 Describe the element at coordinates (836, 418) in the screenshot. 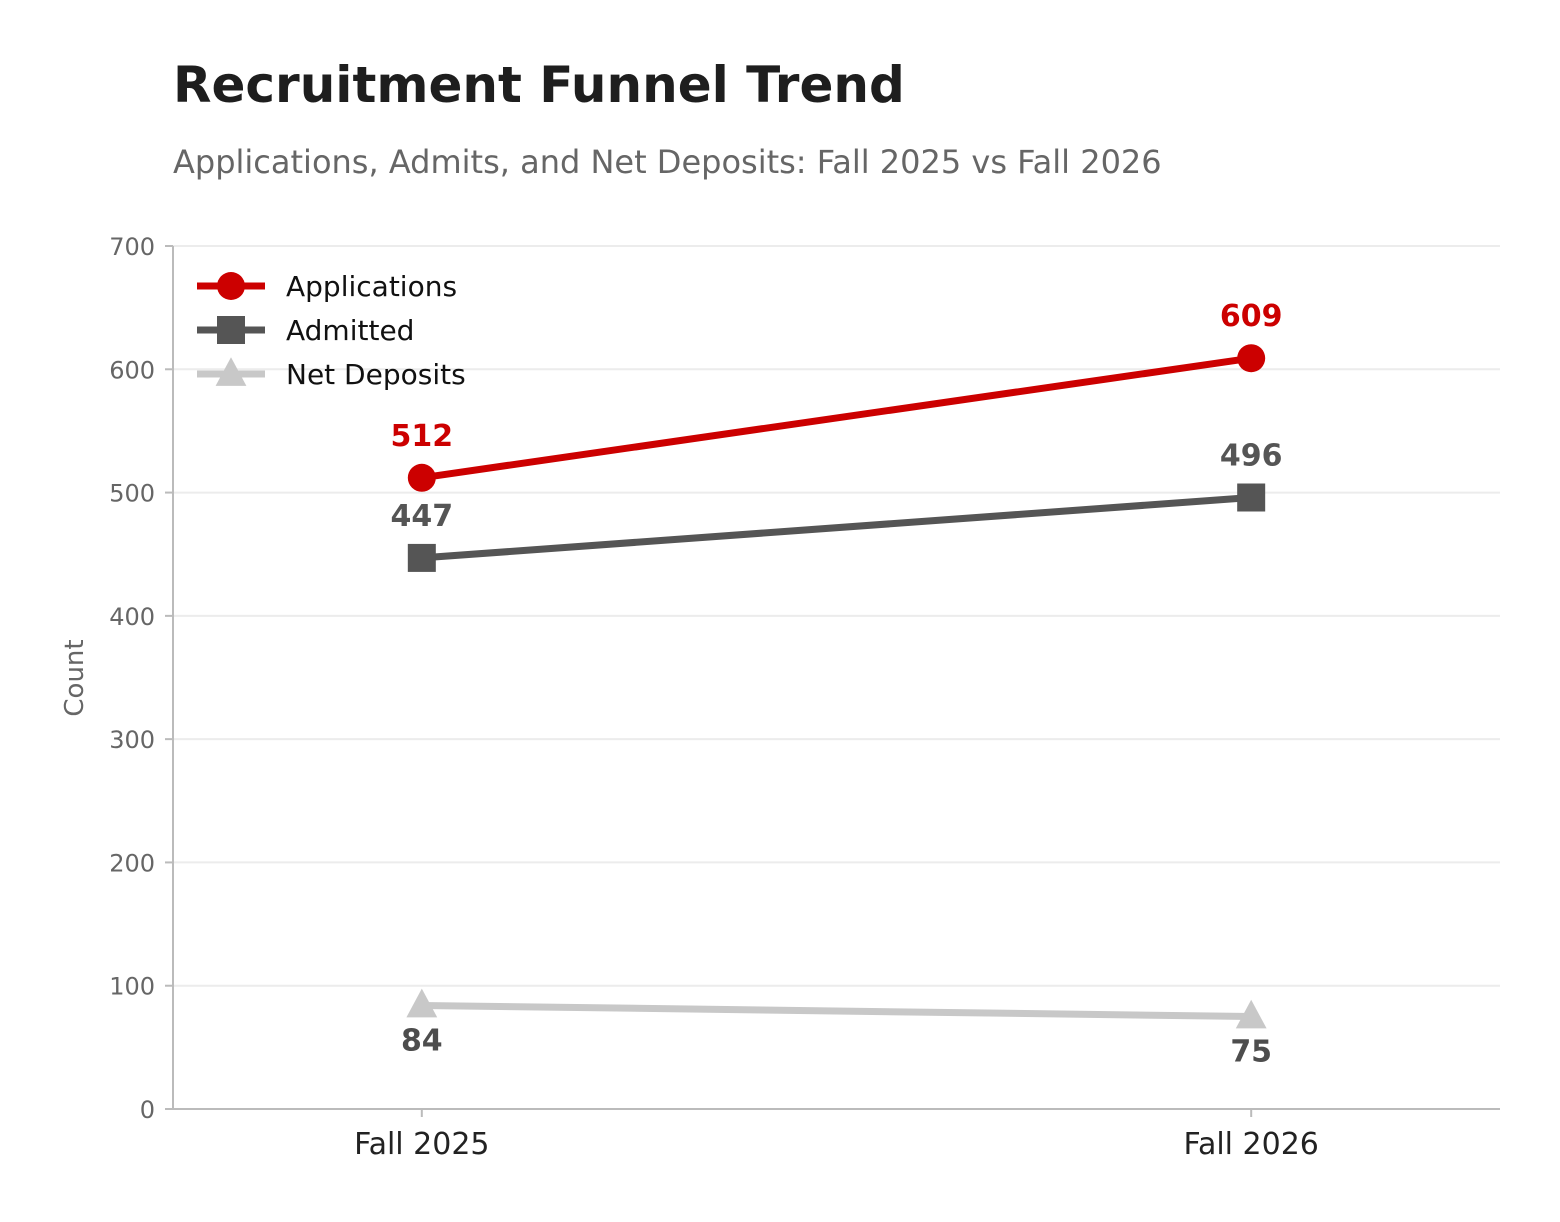

I see `series-line-applications` at that location.